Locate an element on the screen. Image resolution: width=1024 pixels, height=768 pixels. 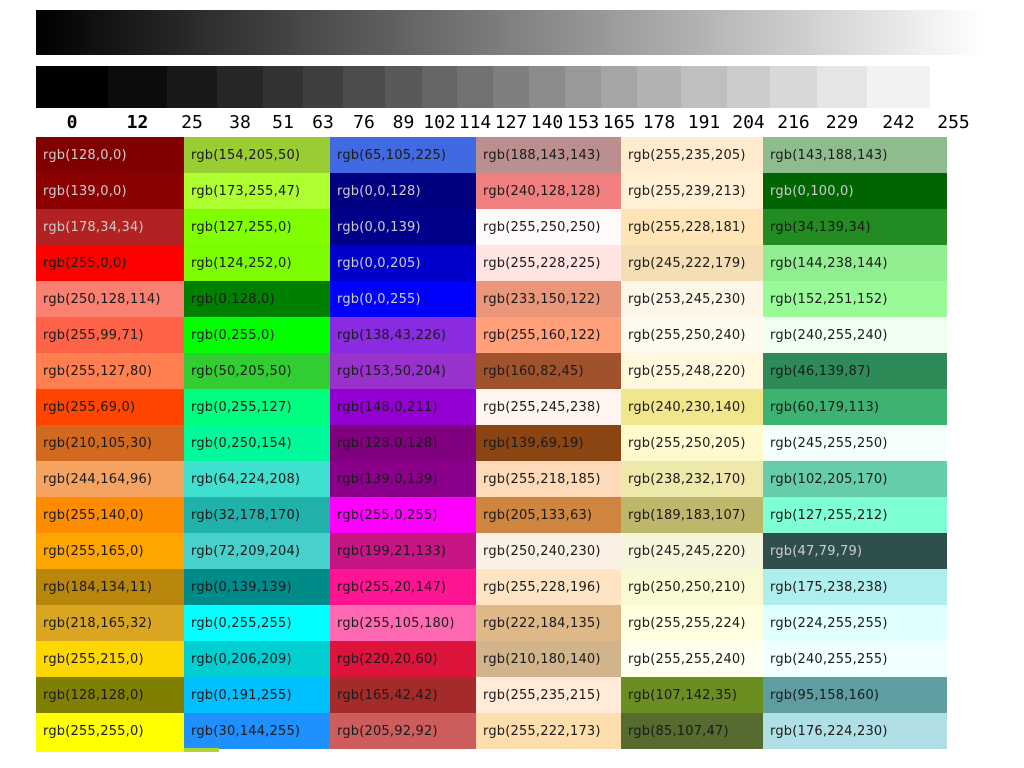
color-swatch-cell: rgb(72,209,204) is located at coordinates (257, 551).